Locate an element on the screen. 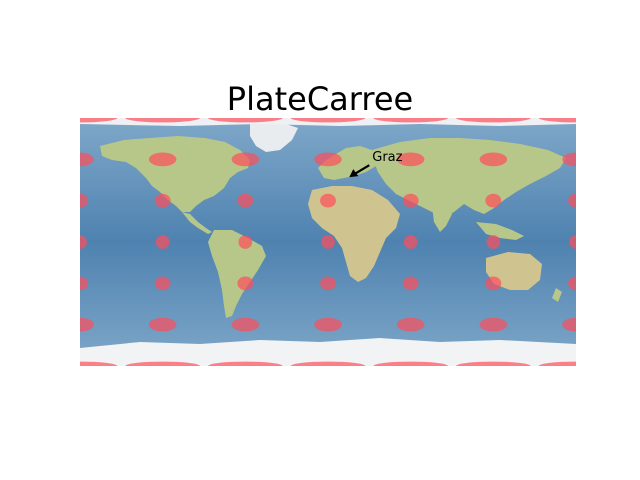 Image resolution: width=640 pixels, height=480 pixels. annotation-layer: Graz is located at coordinates (376, 164).